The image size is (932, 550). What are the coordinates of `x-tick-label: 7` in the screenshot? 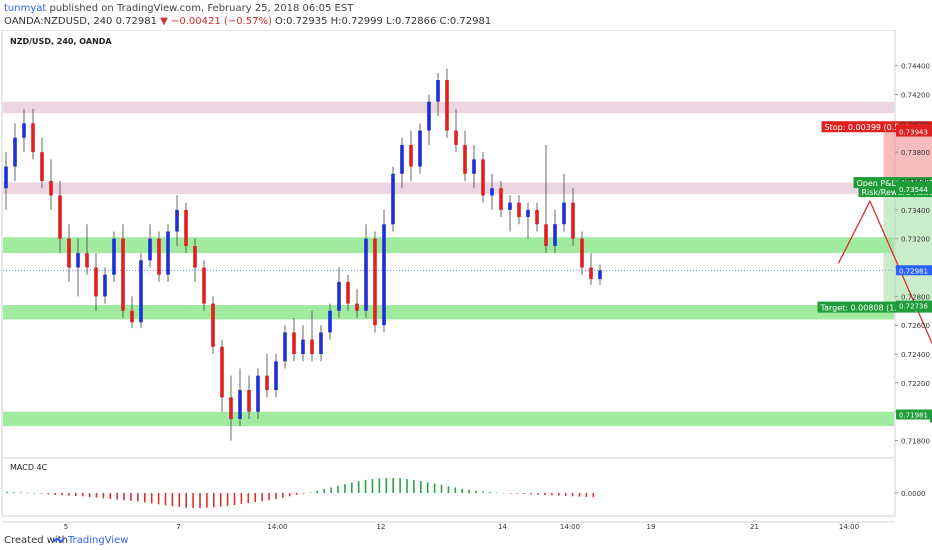 It's located at (178, 527).